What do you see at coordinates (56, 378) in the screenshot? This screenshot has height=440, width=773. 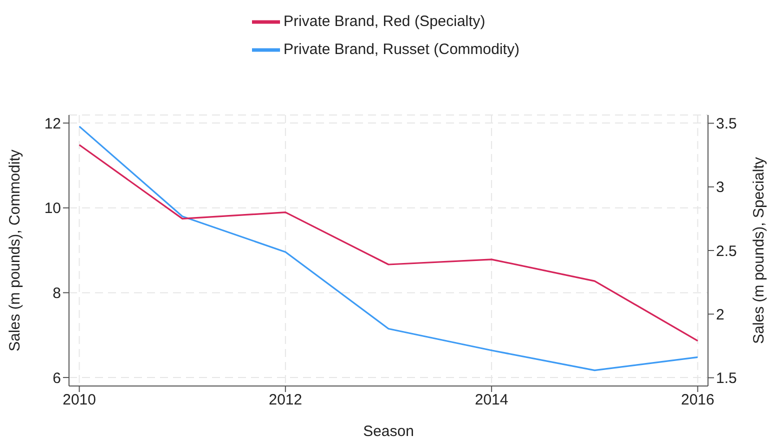 I see `y-tick-label: 6` at bounding box center [56, 378].